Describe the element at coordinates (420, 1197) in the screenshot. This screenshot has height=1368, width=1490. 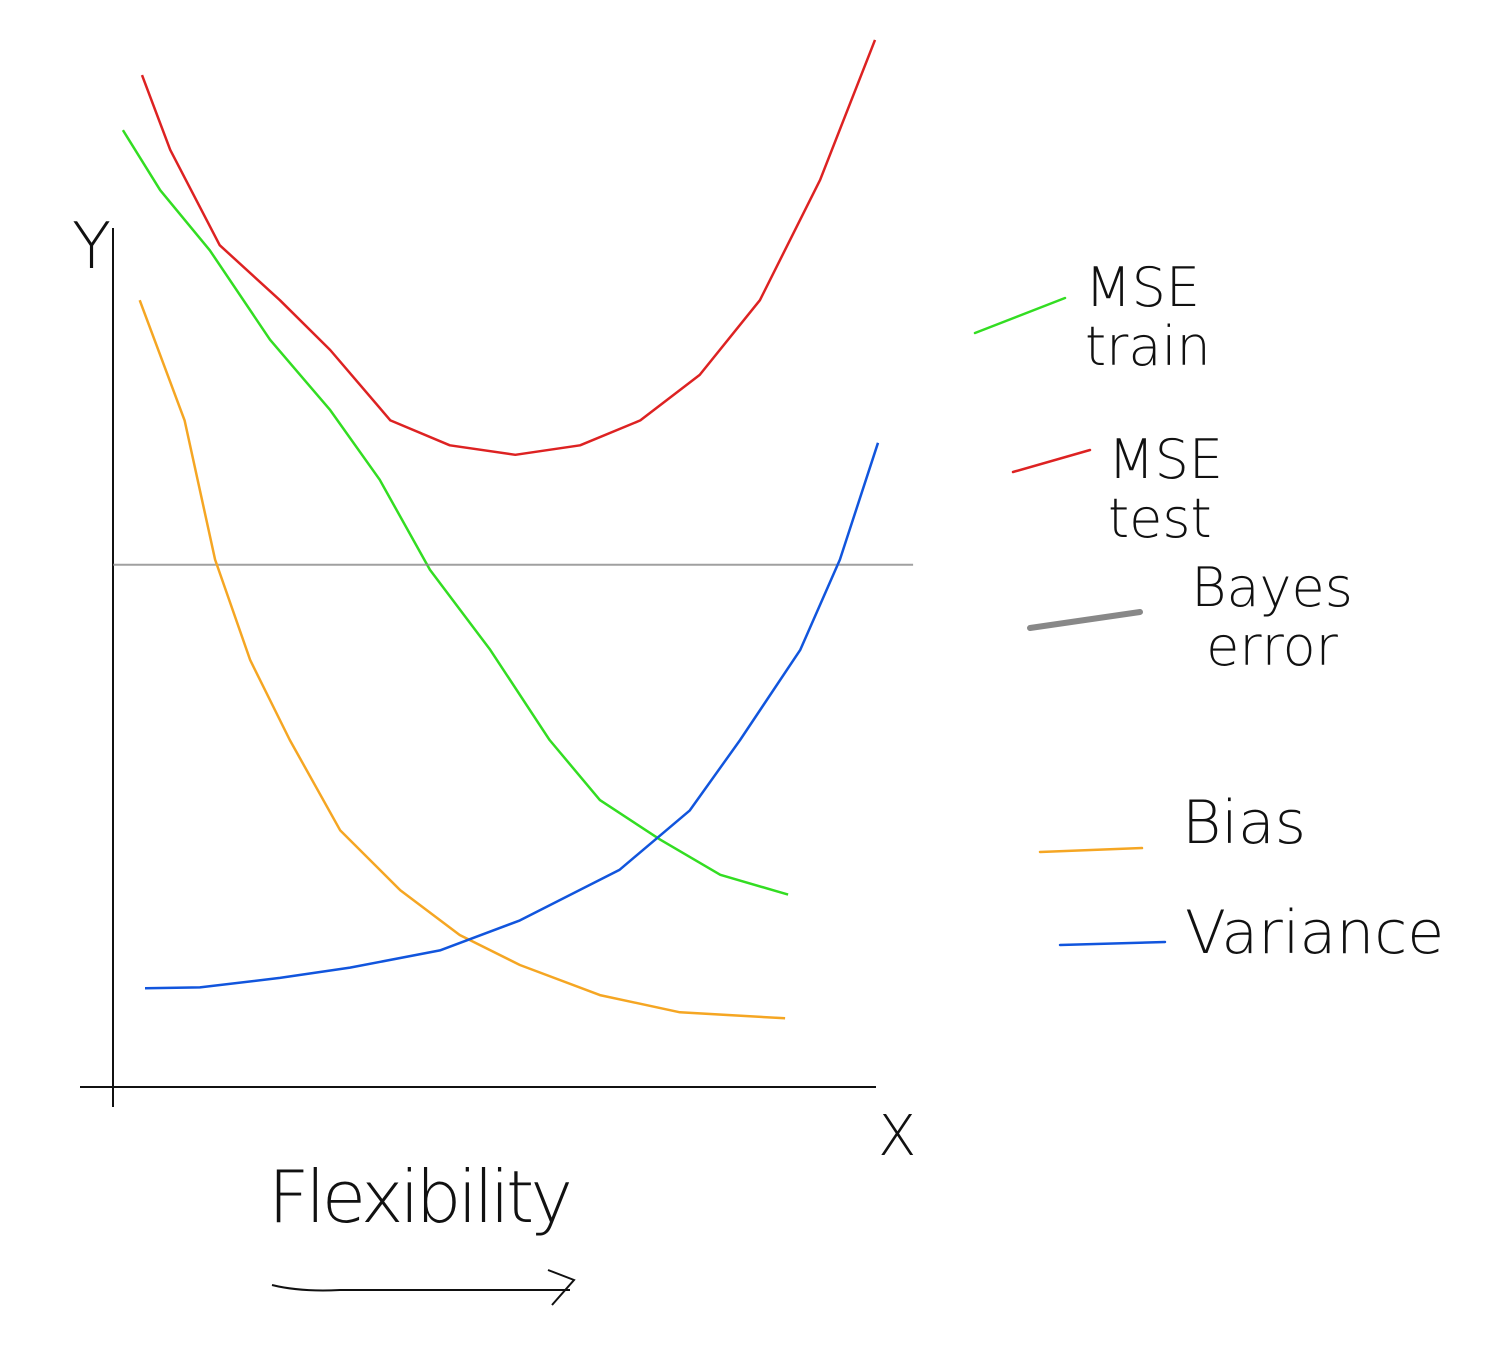
I see `flexibility-label: Flexibility` at that location.